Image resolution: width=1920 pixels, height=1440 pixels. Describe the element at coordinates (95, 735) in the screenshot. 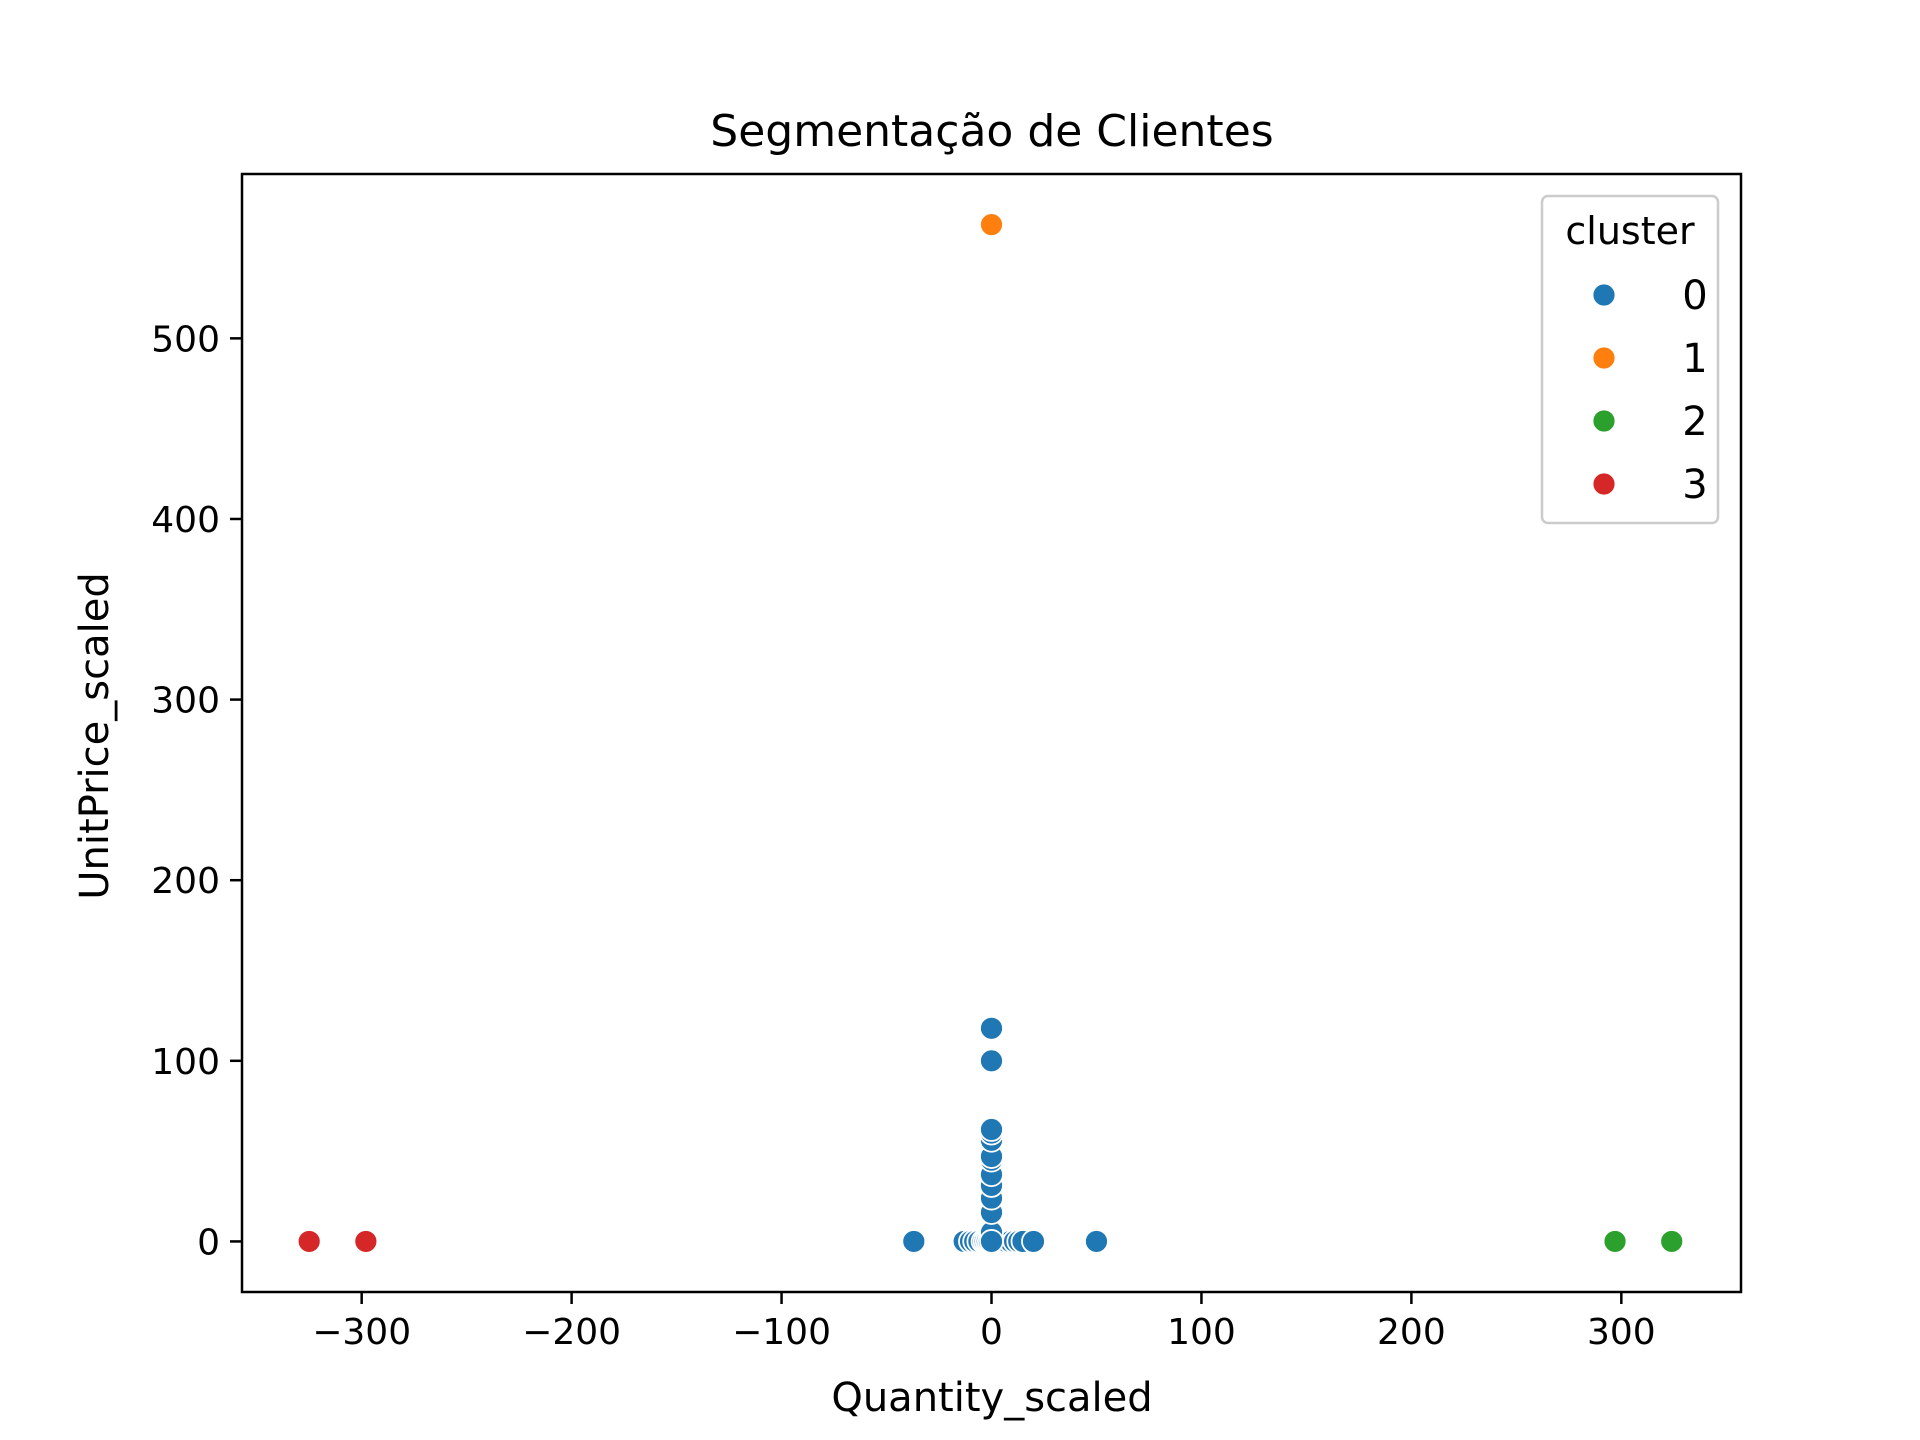

I see `y-axis-label: UnitPrice_scaled` at that location.